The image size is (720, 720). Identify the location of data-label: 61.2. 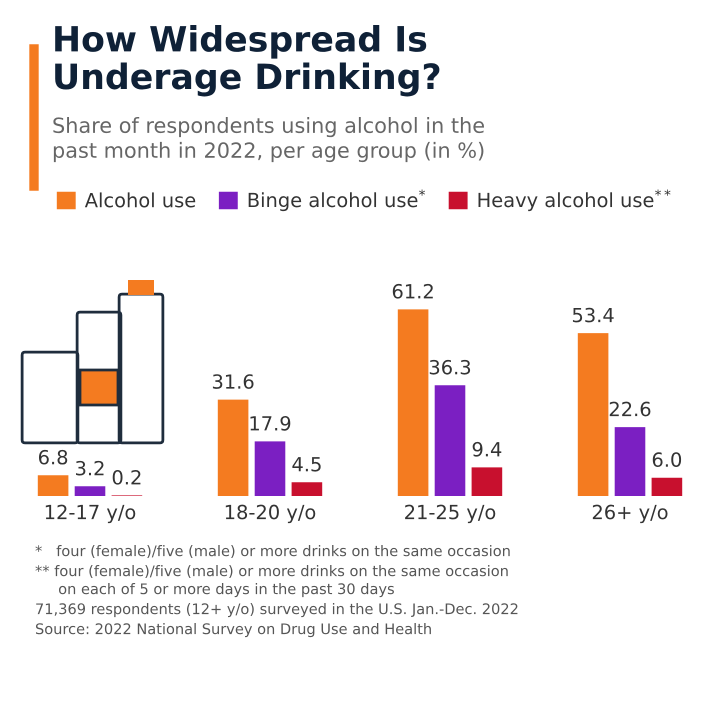
(412, 291).